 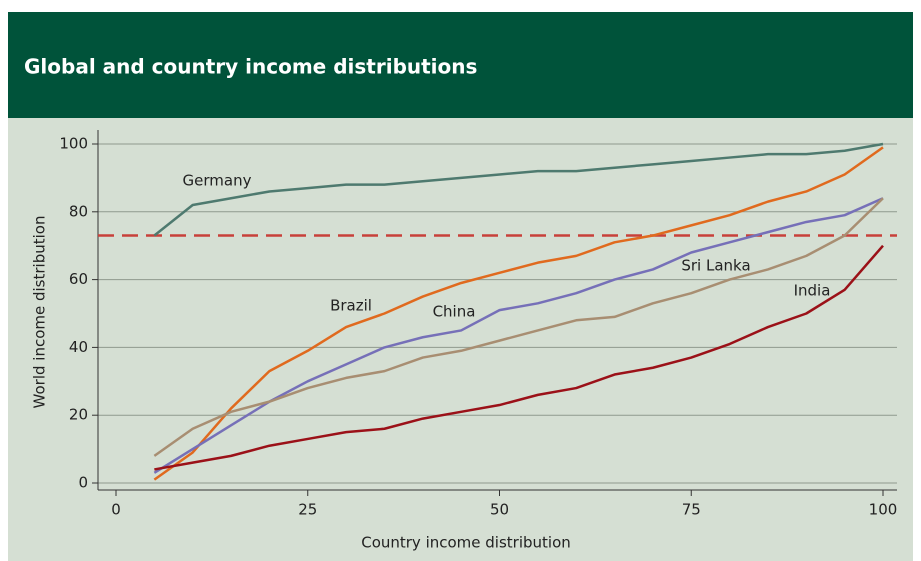 I want to click on x-tick-label: 50, so click(x=499, y=510).